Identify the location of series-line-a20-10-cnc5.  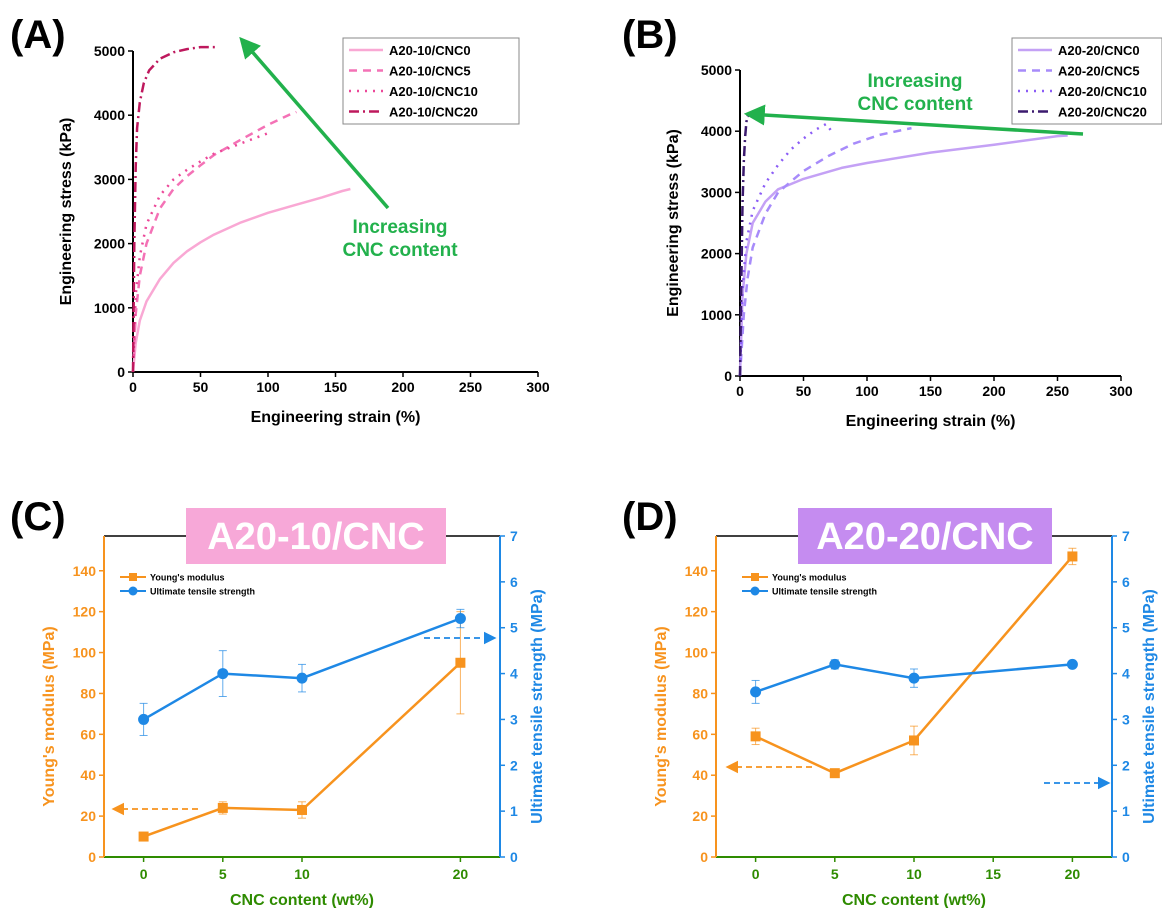
(214, 241).